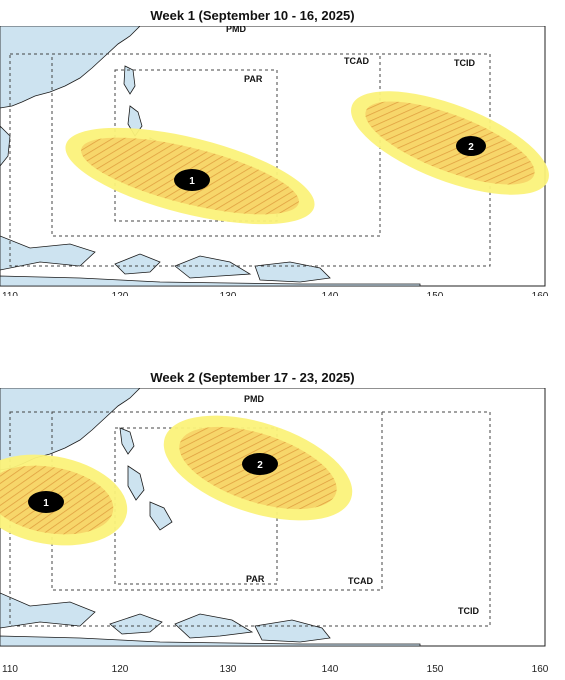 Image resolution: width=565 pixels, height=680 pixels. Describe the element at coordinates (252, 15) in the screenshot. I see `week1-title: Week 1 (September 10 - 16, 2025)` at that location.